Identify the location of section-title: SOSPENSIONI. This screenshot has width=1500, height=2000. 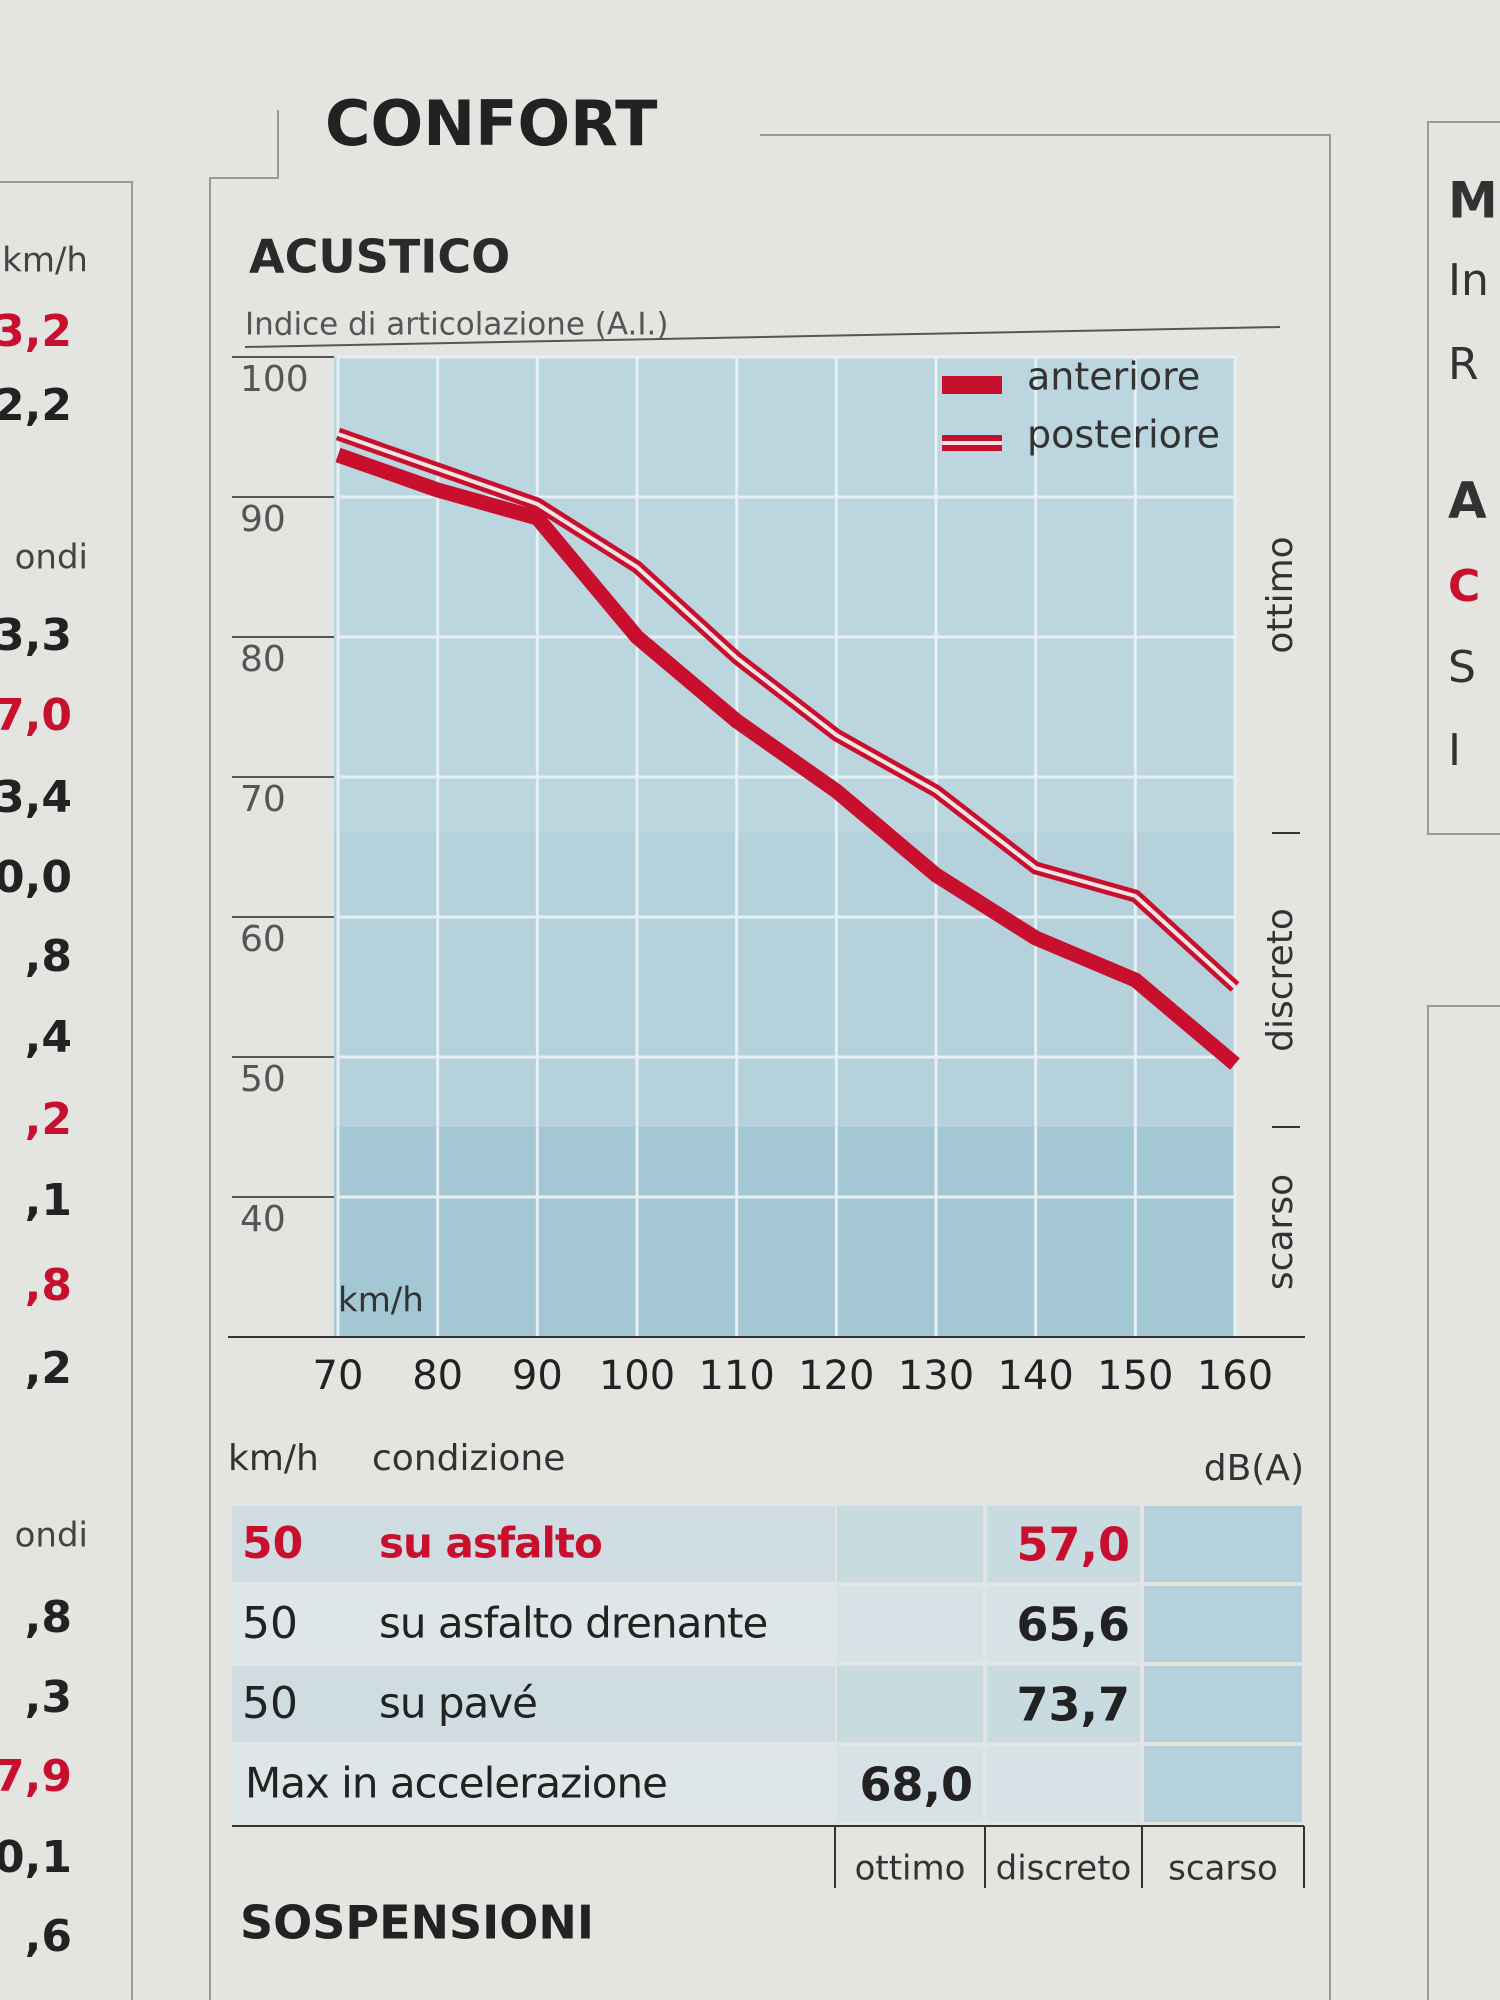
(417, 1923).